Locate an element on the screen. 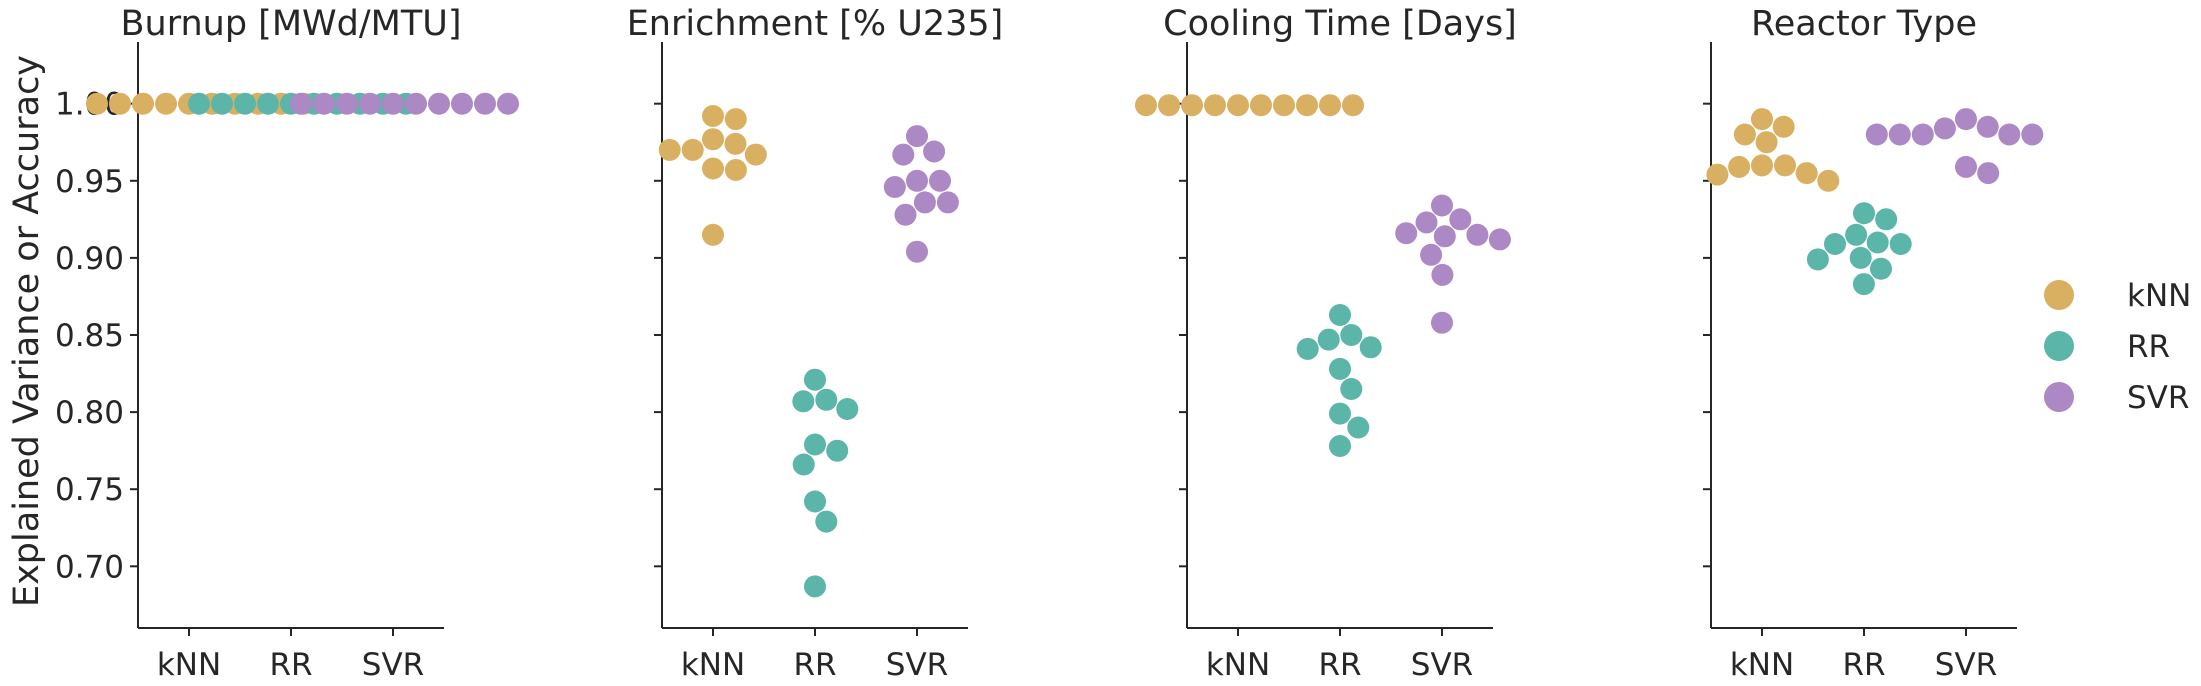 The image size is (2201, 686). legend-label: kNN is located at coordinates (2159, 296).